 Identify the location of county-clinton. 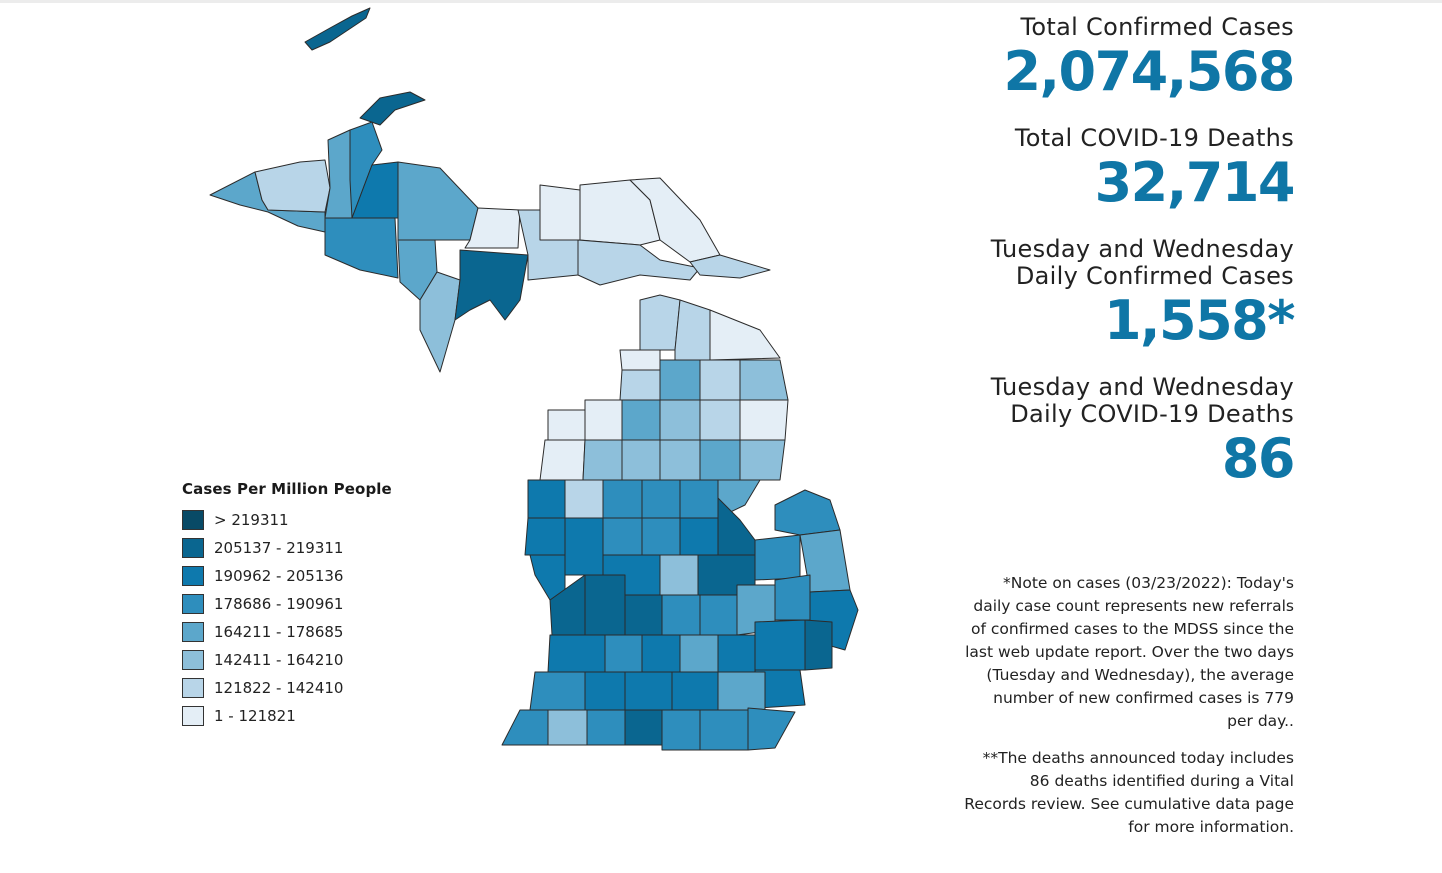
(681, 615).